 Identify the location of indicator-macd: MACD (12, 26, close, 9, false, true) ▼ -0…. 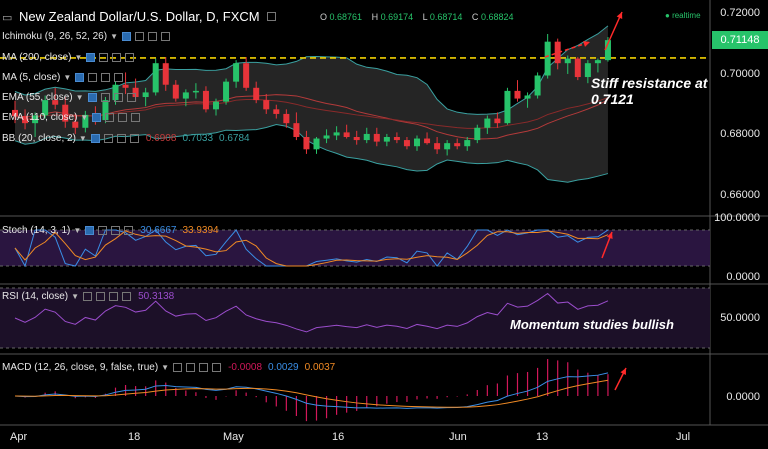
(169, 367).